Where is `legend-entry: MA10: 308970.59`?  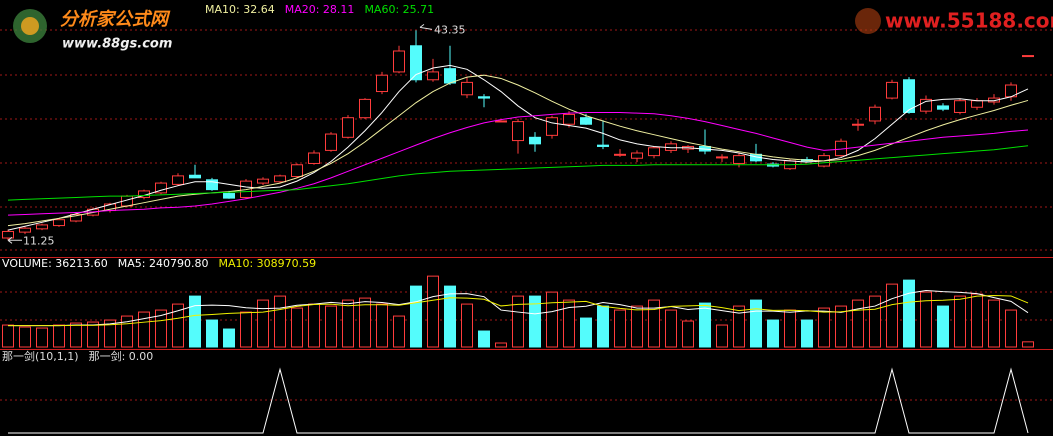
legend-entry: MA10: 308970.59 is located at coordinates (267, 263).